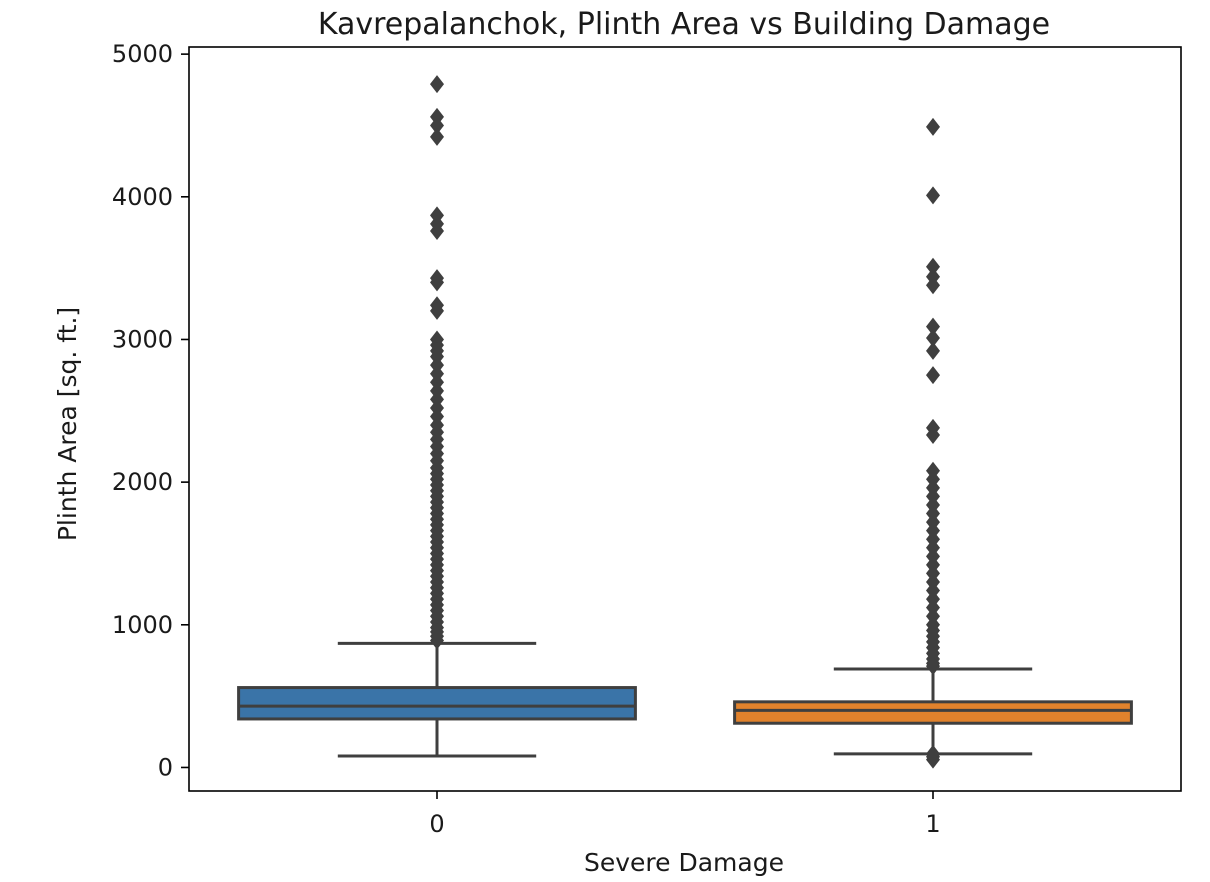  I want to click on y-tick-label: 0, so click(165, 767).